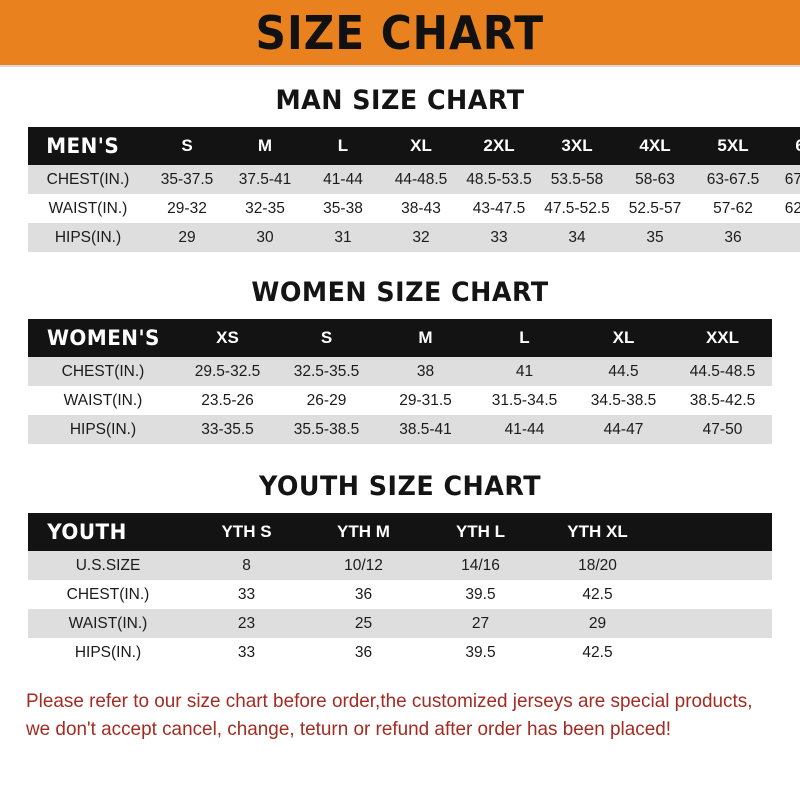 Image resolution: width=800 pixels, height=800 pixels. What do you see at coordinates (425, 400) in the screenshot?
I see `women-cell: 29-31.5` at bounding box center [425, 400].